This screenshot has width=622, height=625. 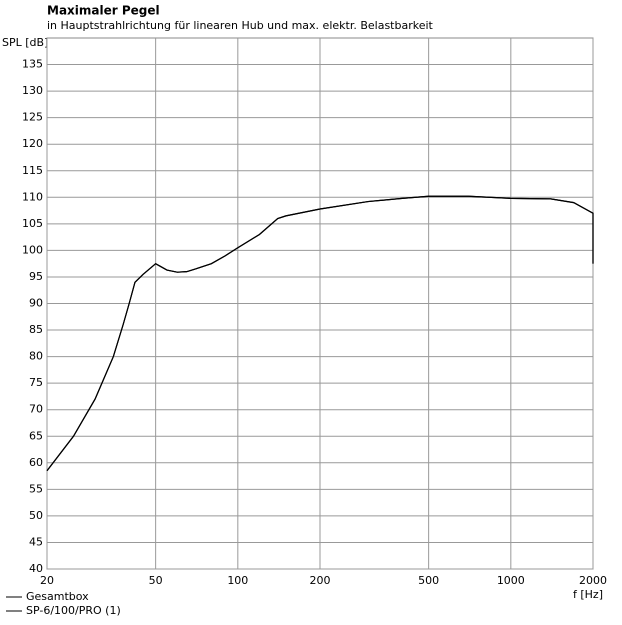 What do you see at coordinates (32, 196) in the screenshot?
I see `y-tick-label: 110` at bounding box center [32, 196].